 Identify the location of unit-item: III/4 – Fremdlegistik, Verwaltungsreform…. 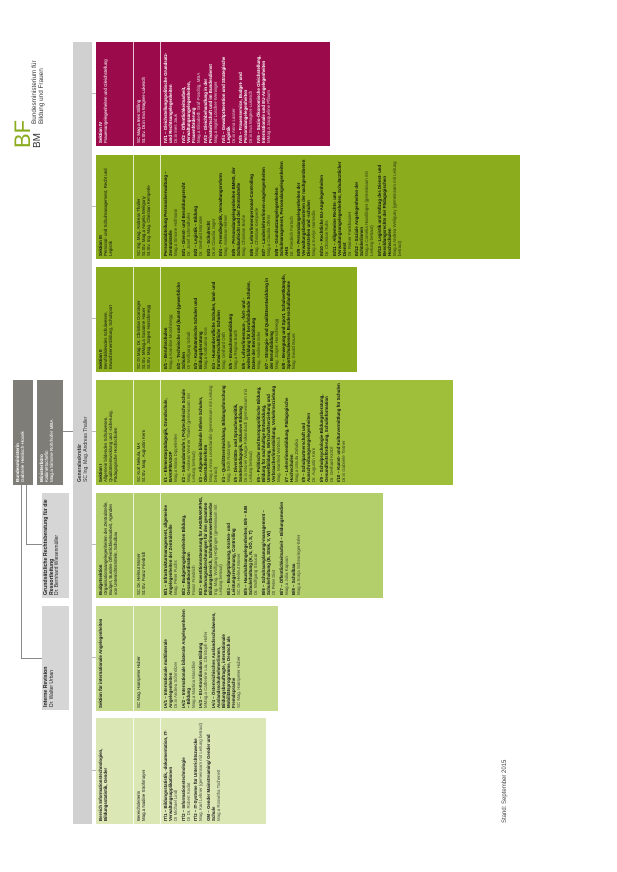
(223, 207).